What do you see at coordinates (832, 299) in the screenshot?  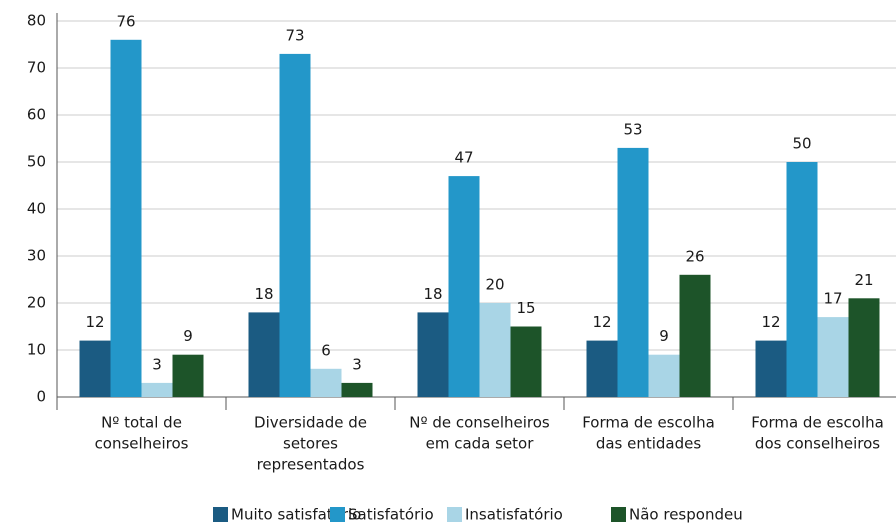 I see `data-label: 17` at bounding box center [832, 299].